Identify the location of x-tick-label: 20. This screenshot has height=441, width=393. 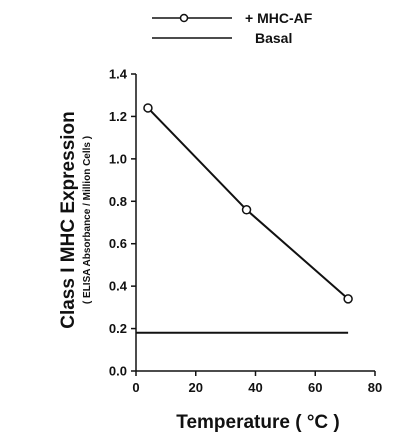
(196, 387).